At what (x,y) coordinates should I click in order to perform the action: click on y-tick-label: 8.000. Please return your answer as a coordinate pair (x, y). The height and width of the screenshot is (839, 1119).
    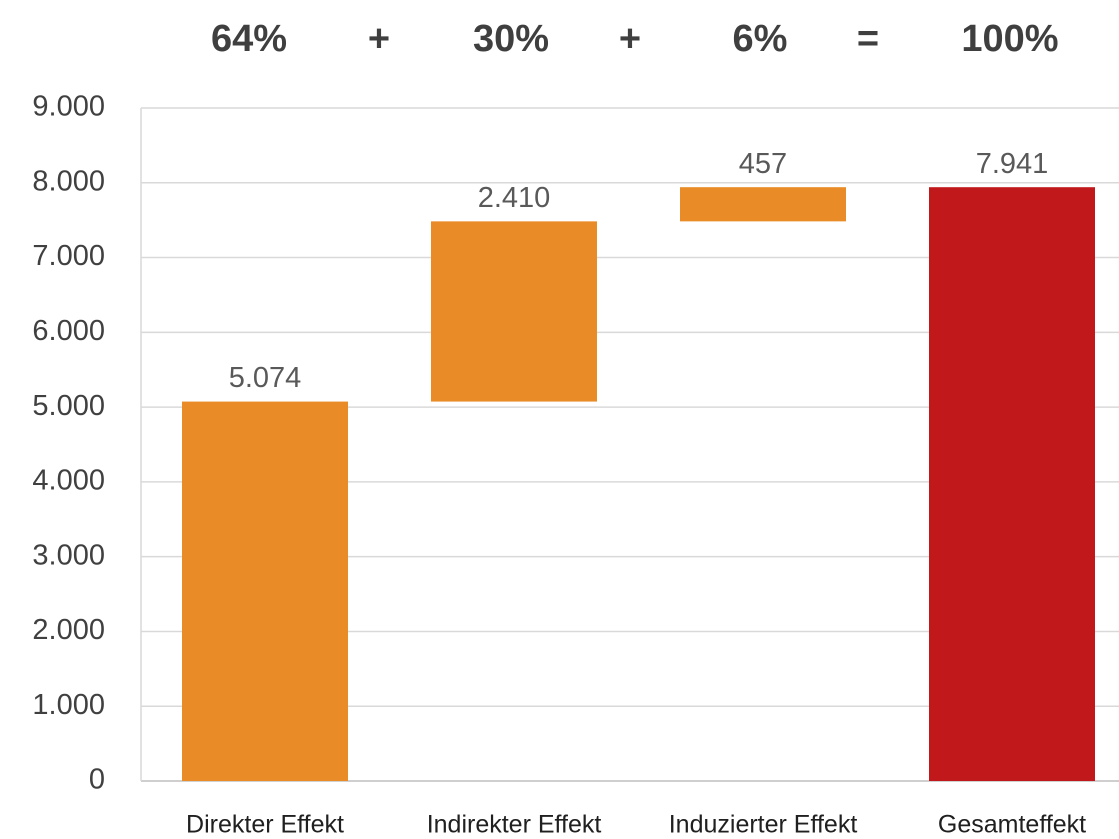
    Looking at the image, I should click on (68, 181).